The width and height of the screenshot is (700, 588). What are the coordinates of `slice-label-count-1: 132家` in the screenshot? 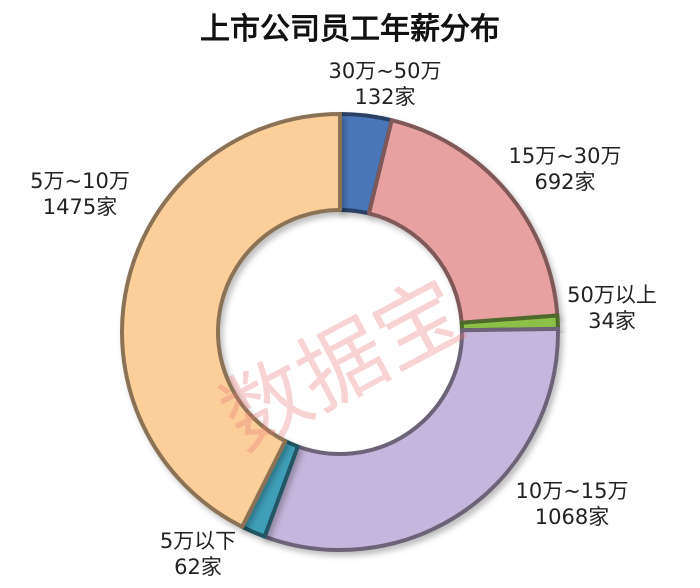 It's located at (384, 97).